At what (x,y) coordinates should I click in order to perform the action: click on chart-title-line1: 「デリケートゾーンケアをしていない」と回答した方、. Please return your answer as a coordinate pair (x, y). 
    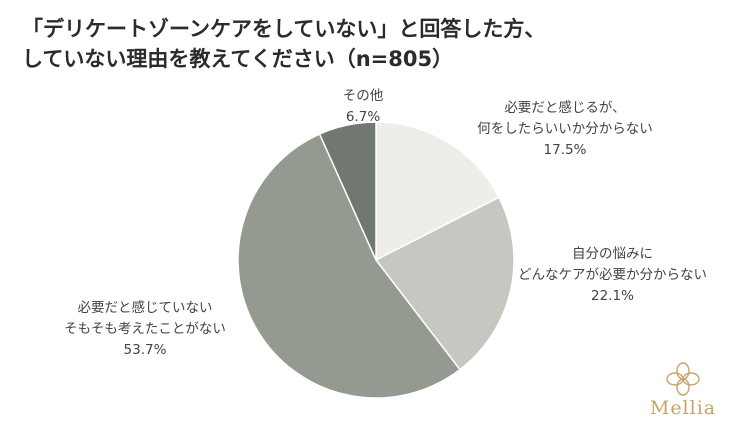
    Looking at the image, I should click on (284, 29).